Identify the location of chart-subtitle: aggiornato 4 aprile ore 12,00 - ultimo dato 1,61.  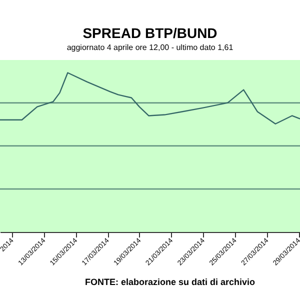
(150, 47).